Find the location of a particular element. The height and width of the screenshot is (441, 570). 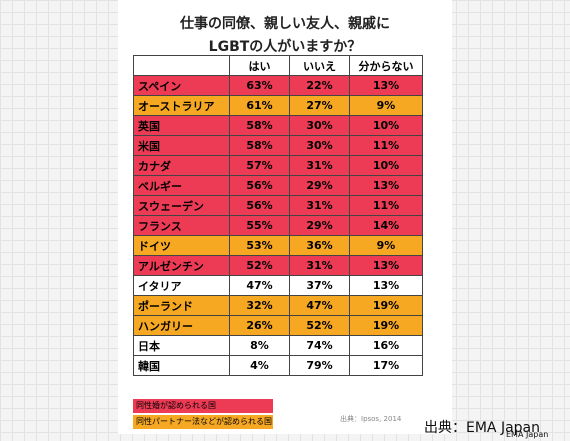

country-cell: カナダ is located at coordinates (181, 165).